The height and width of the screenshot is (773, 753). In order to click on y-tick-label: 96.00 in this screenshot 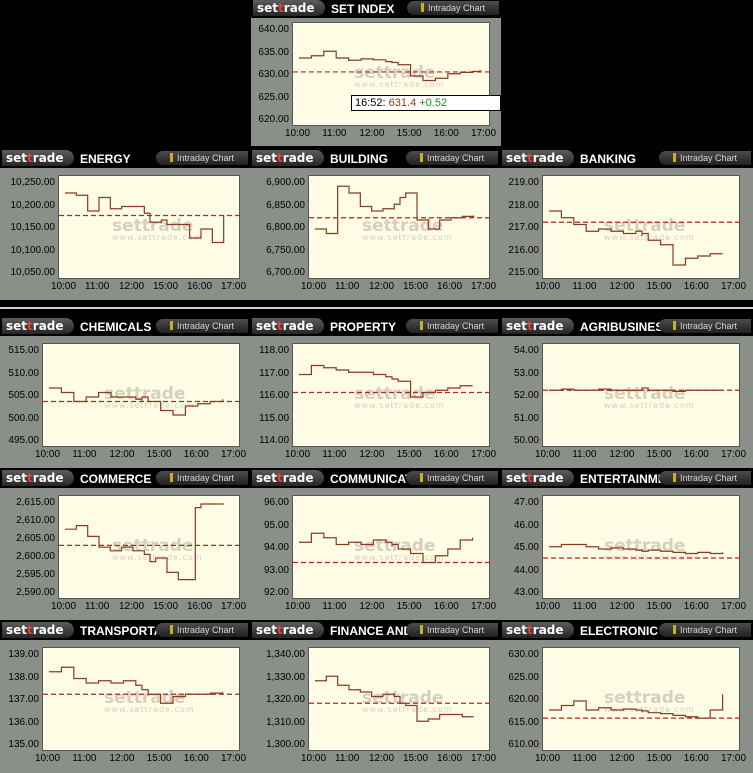, I will do `click(276, 502)`.